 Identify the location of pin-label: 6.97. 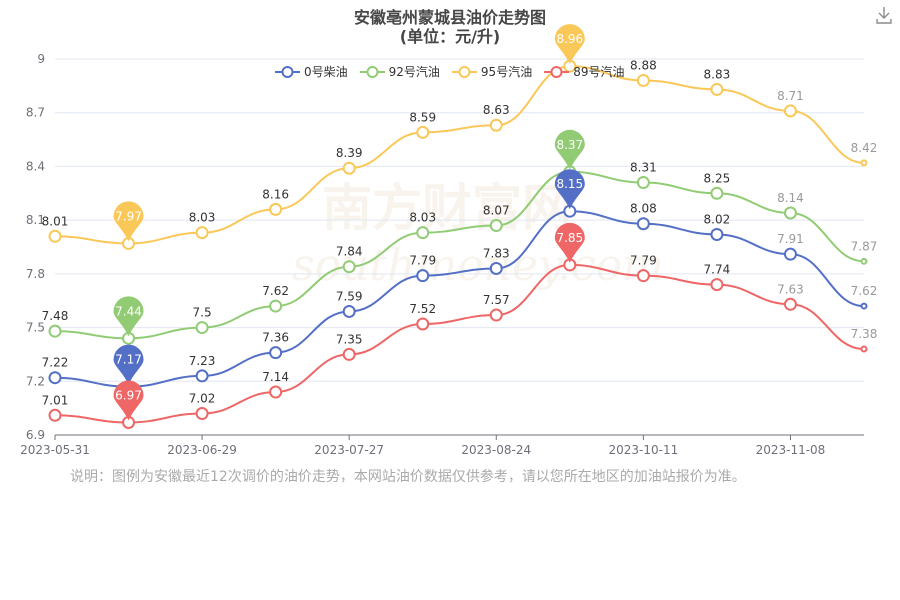
(128, 395).